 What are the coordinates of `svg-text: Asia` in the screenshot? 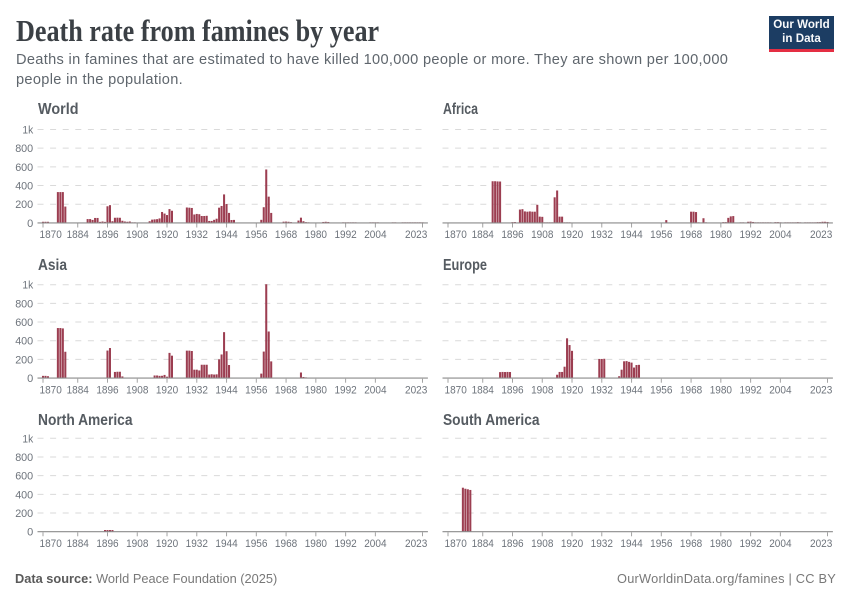 It's located at (52, 265).